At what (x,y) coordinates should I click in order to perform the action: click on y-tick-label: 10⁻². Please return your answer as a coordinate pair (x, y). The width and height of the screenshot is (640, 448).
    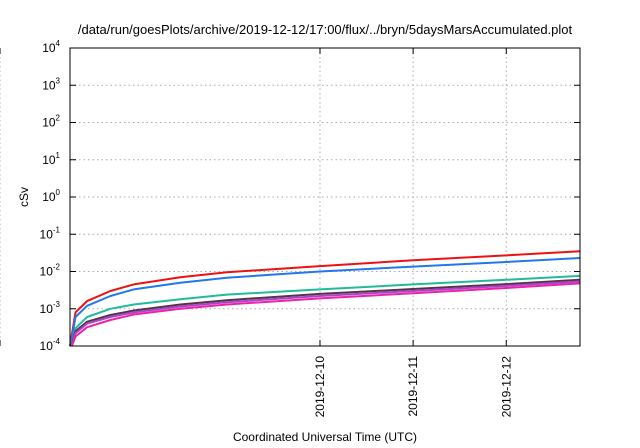
    Looking at the image, I should click on (50, 271).